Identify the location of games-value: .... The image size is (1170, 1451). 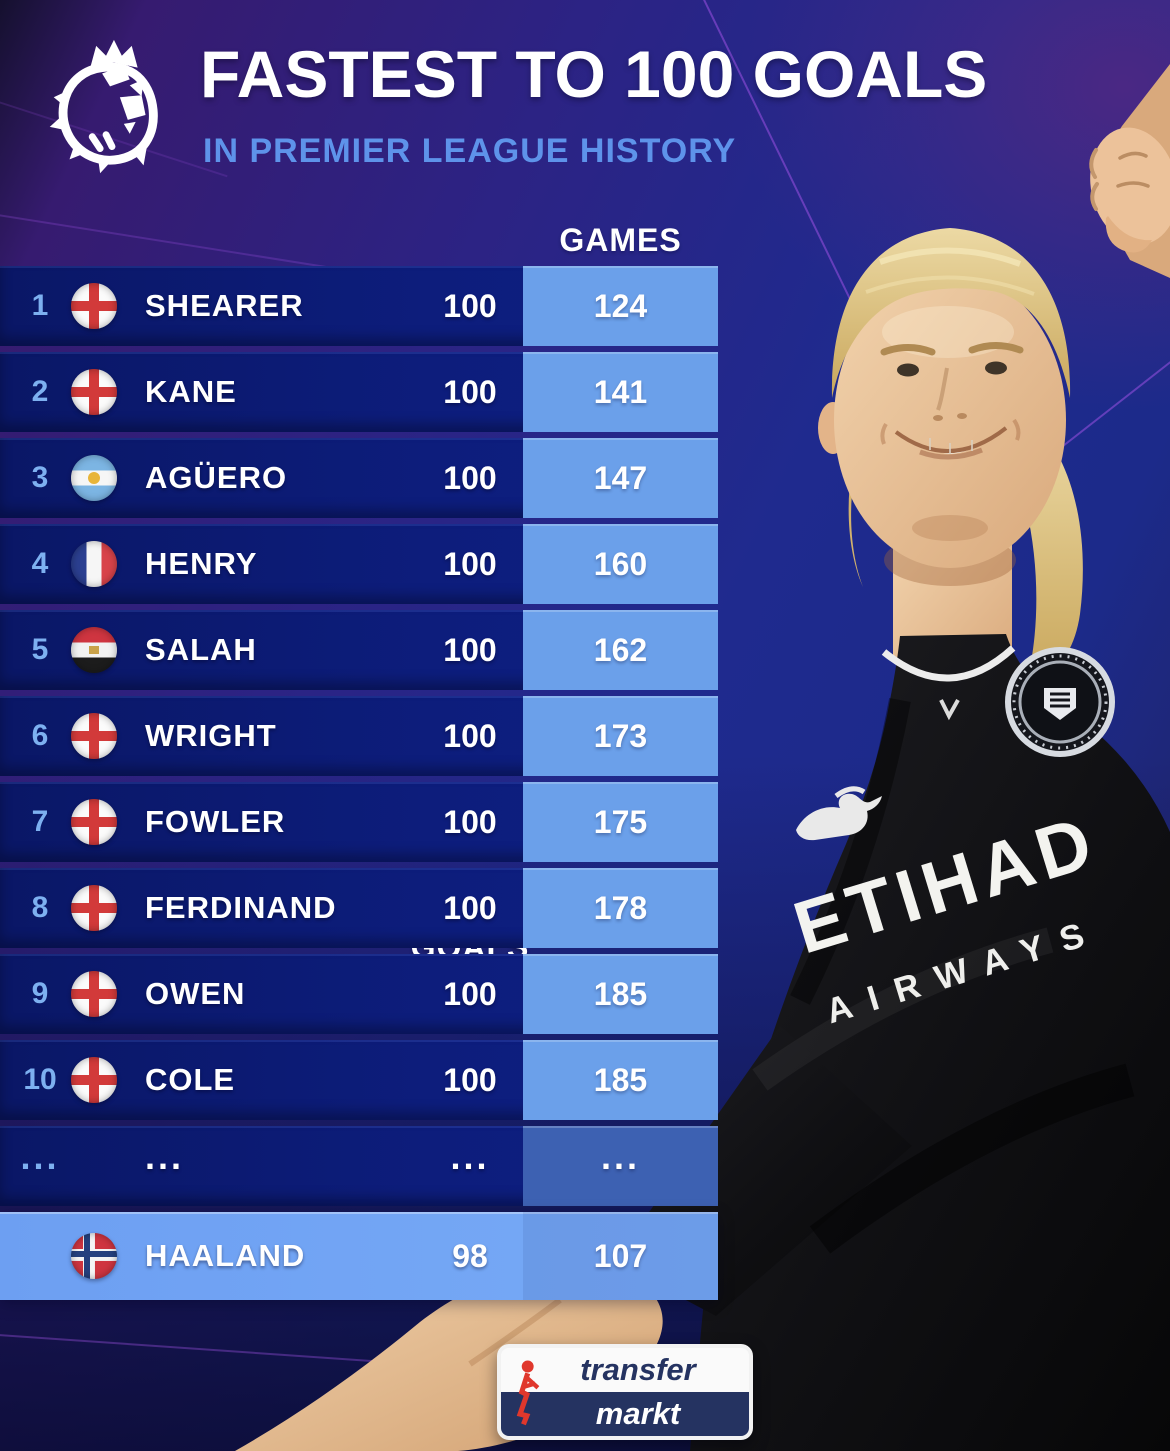
(620, 1156).